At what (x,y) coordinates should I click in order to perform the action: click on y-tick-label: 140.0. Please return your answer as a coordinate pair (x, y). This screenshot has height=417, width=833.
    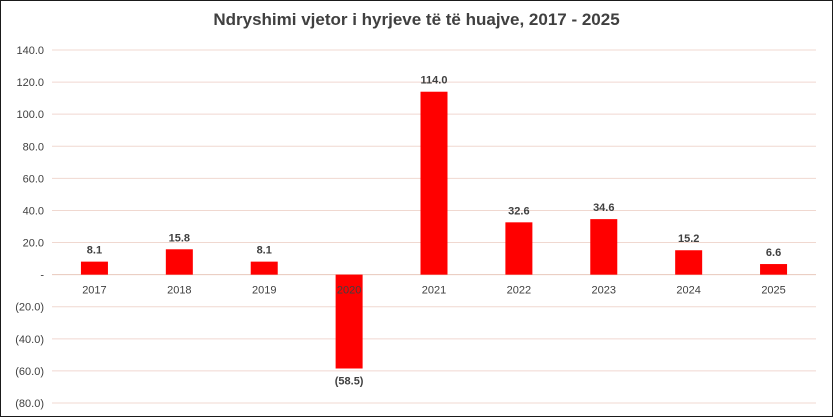
    Looking at the image, I should click on (30, 51).